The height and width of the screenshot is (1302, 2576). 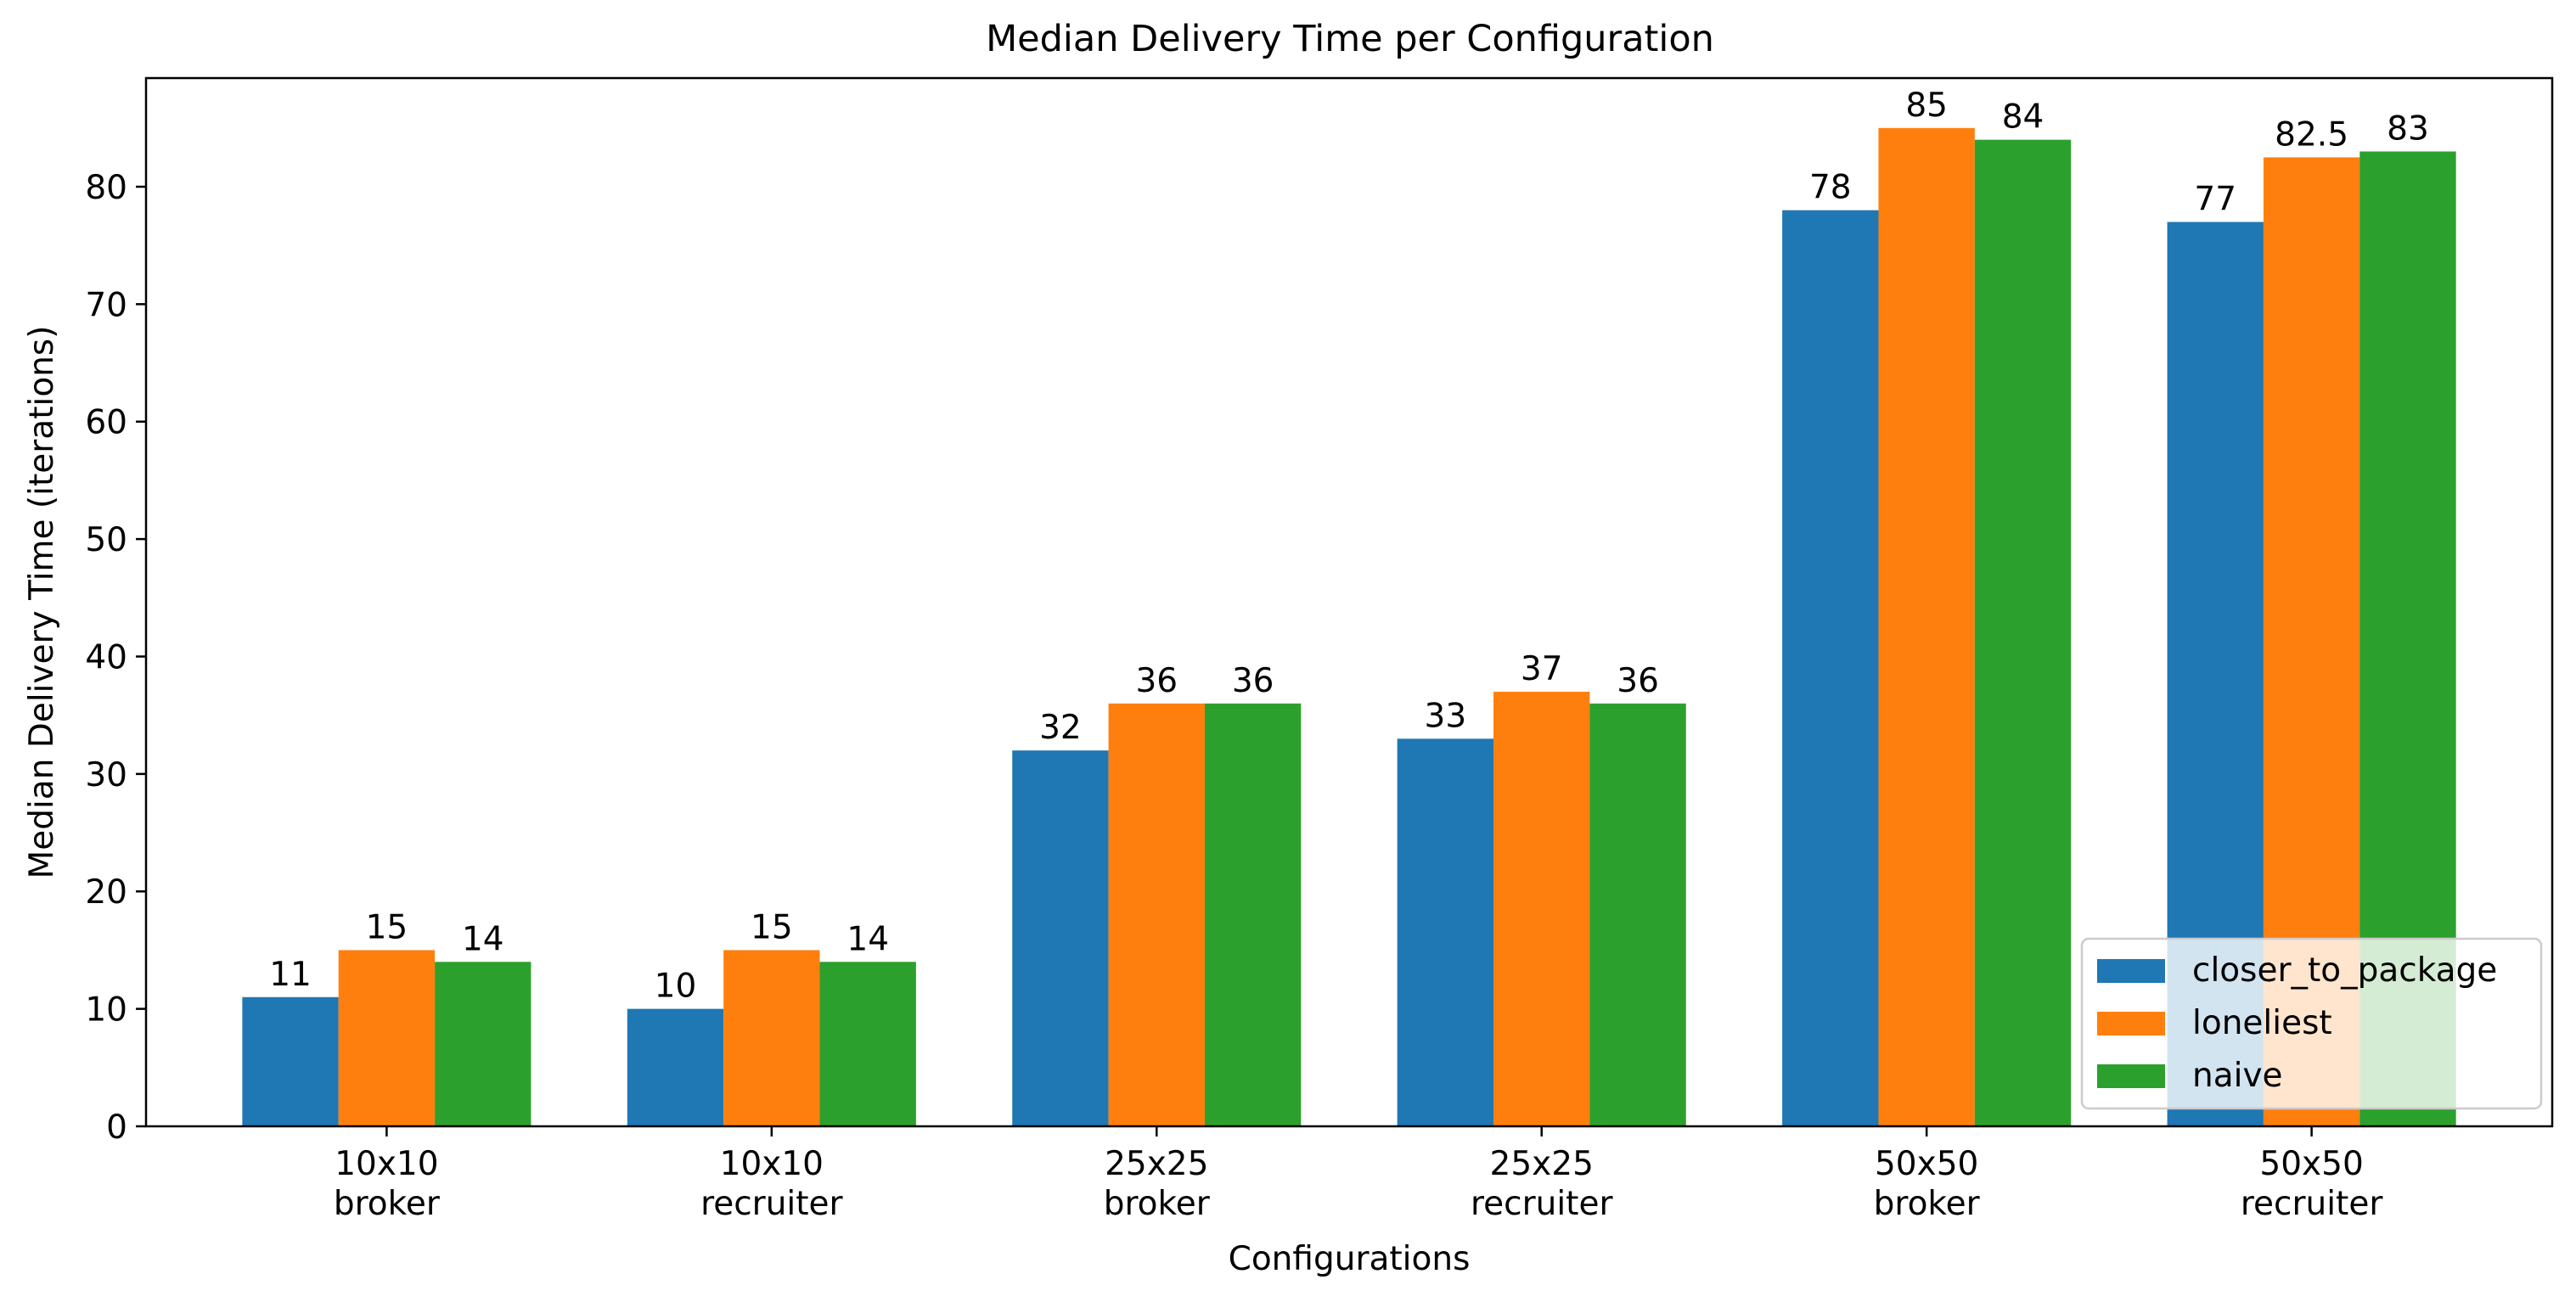 I want to click on y-tick-label: 70, so click(x=106, y=305).